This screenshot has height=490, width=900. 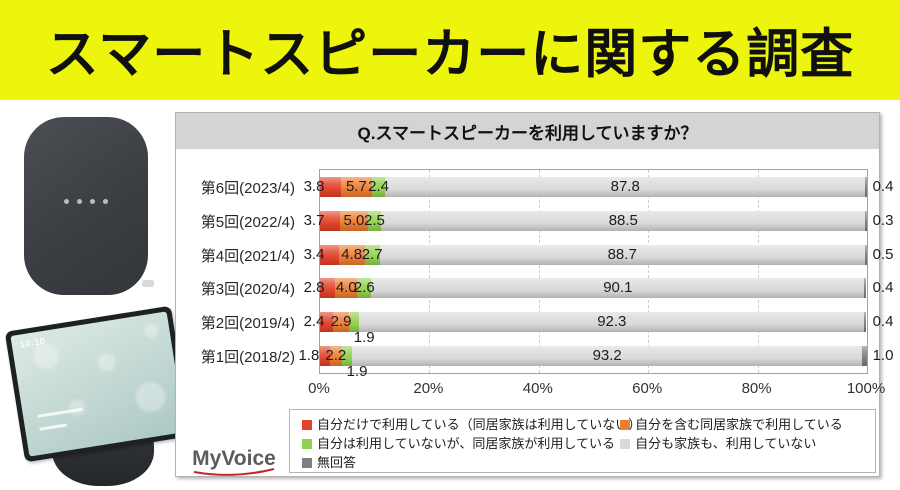 I want to click on value-label: 90.1, so click(x=618, y=288).